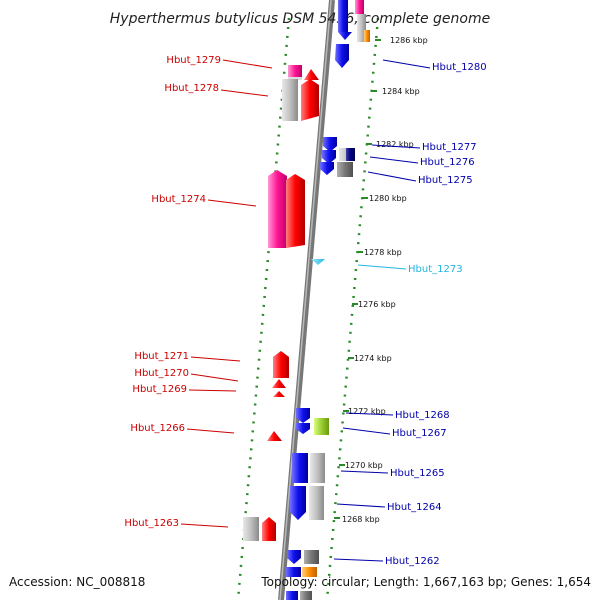 Image resolution: width=600 pixels, height=600 pixels. Describe the element at coordinates (251, 529) in the screenshot. I see `gene-hbut-1263-grey` at that location.